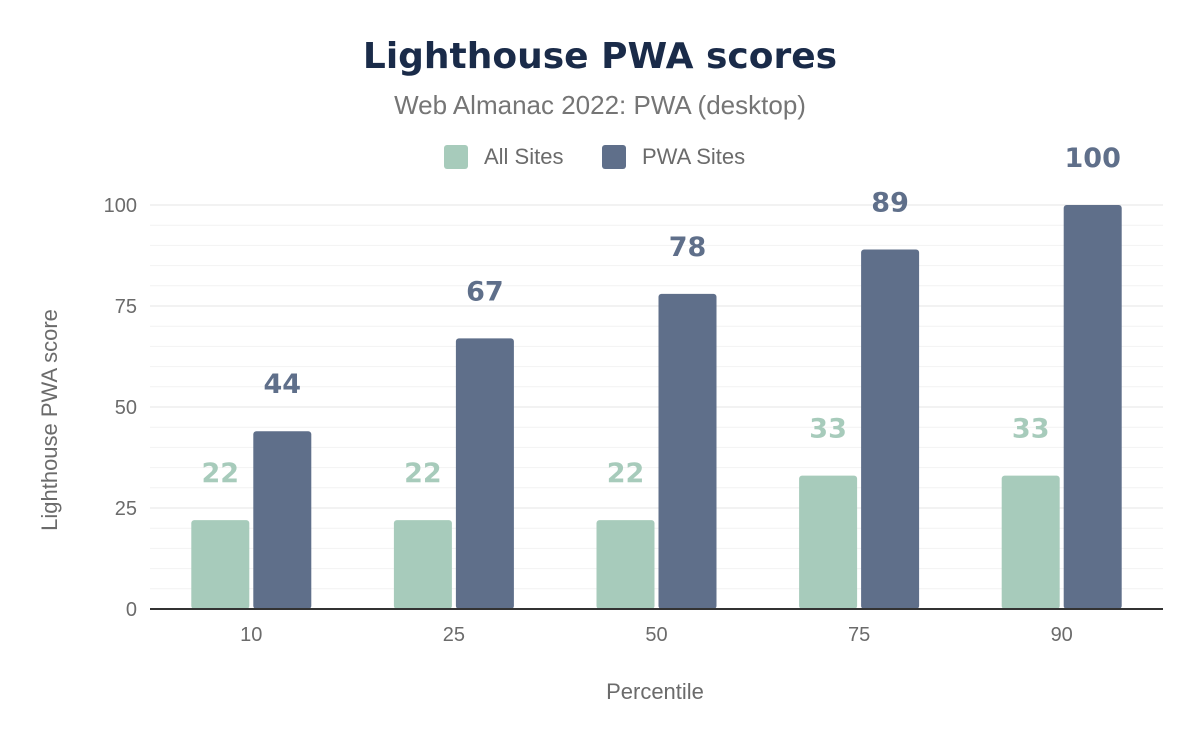  Describe the element at coordinates (283, 384) in the screenshot. I see `data-label-pwa-sites-10: 44` at that location.